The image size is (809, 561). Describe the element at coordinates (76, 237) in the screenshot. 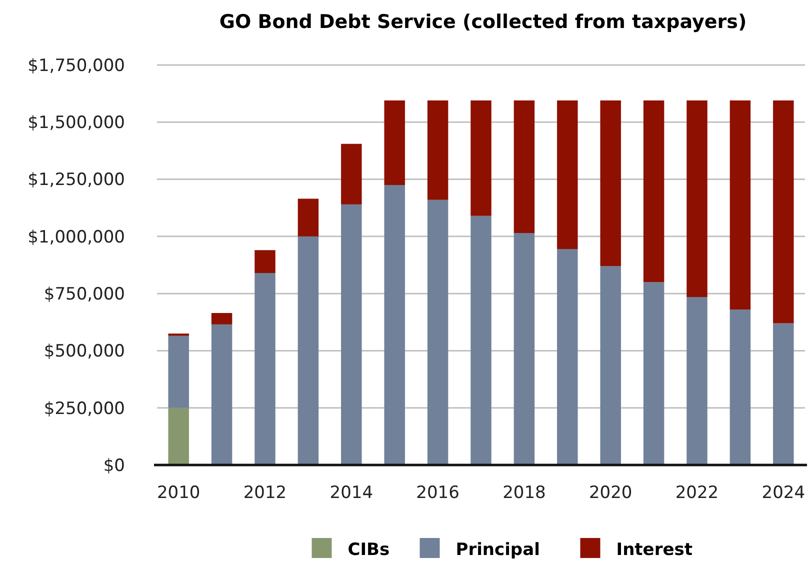

I see `y-tick-label: $1,000,000` at that location.